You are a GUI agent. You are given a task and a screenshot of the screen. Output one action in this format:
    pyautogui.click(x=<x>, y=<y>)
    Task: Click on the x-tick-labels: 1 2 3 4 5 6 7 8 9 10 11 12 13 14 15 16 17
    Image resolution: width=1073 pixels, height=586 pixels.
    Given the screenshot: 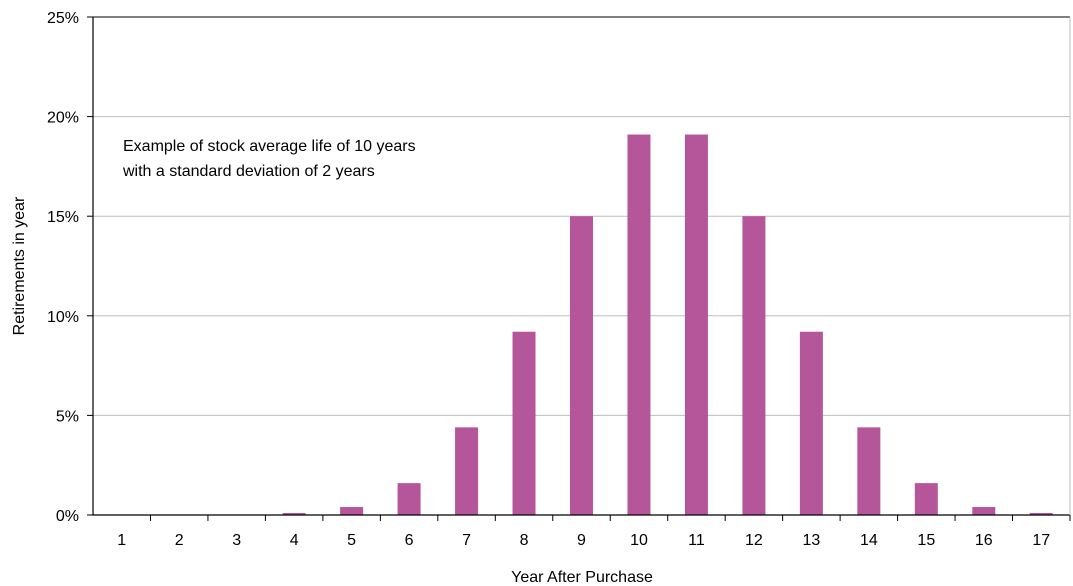 What is the action you would take?
    pyautogui.click(x=583, y=540)
    